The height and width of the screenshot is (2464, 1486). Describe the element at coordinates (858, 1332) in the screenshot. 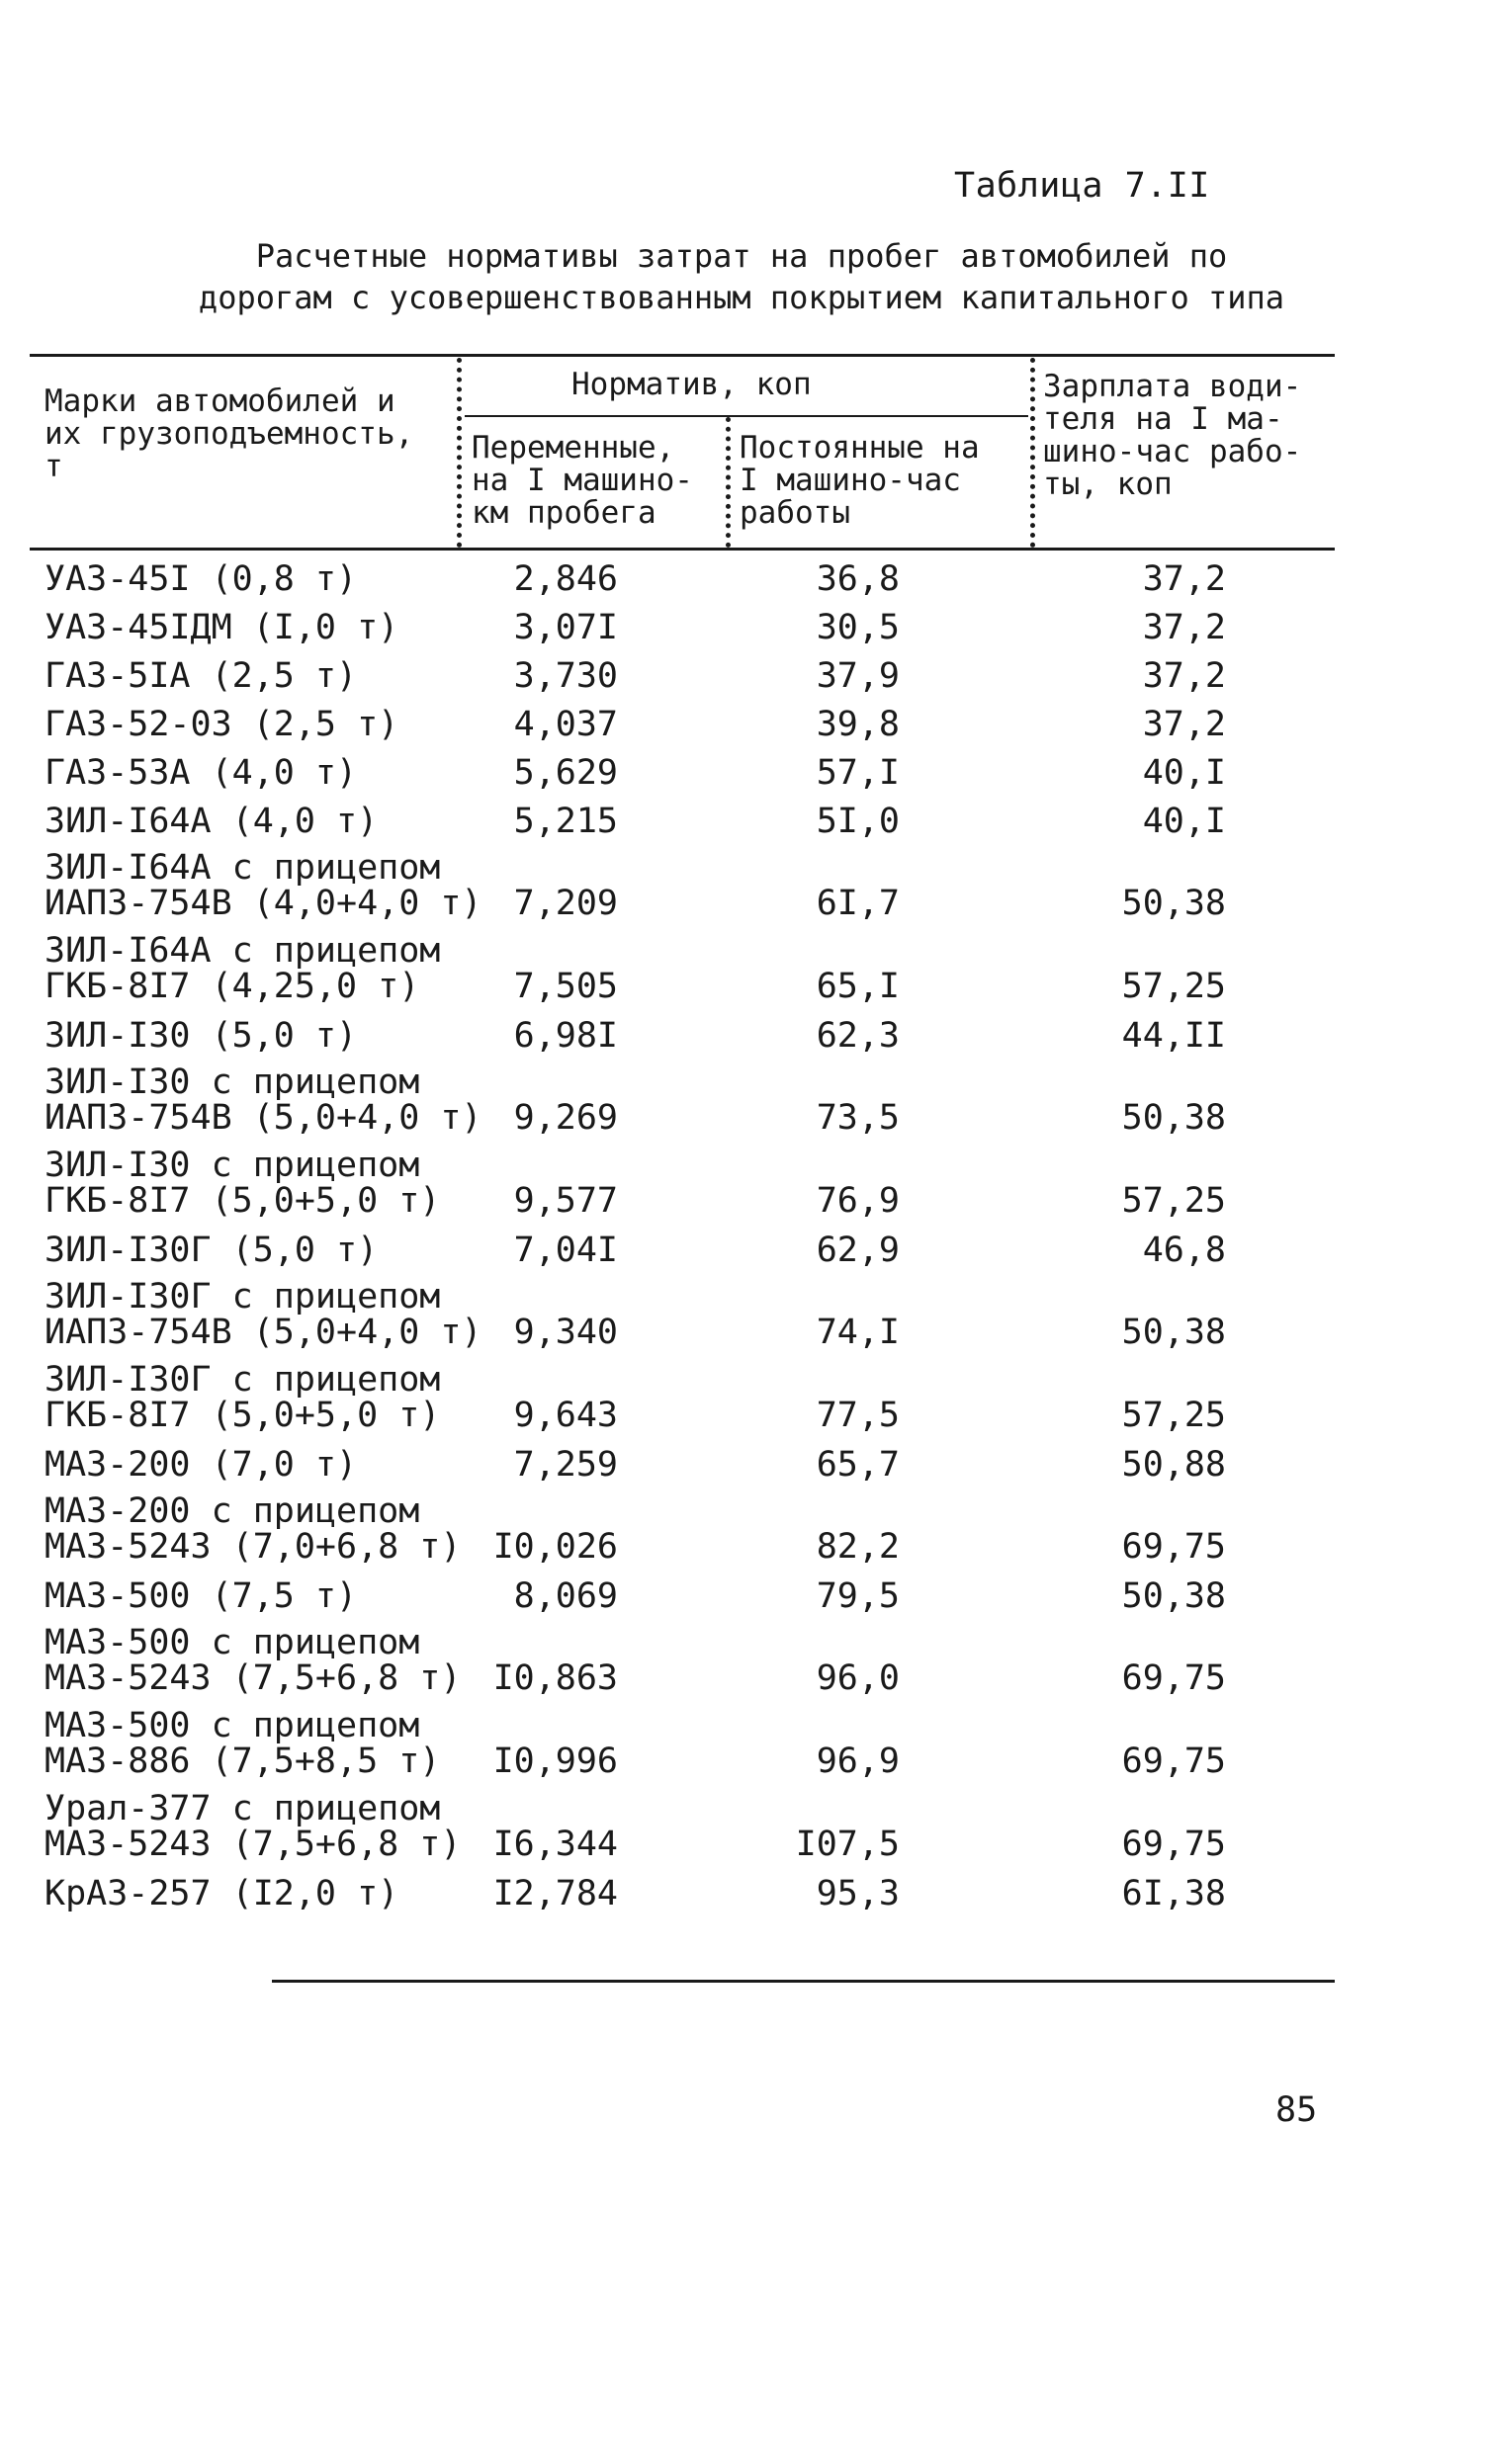

I see `fixed-cost: 74,I` at that location.